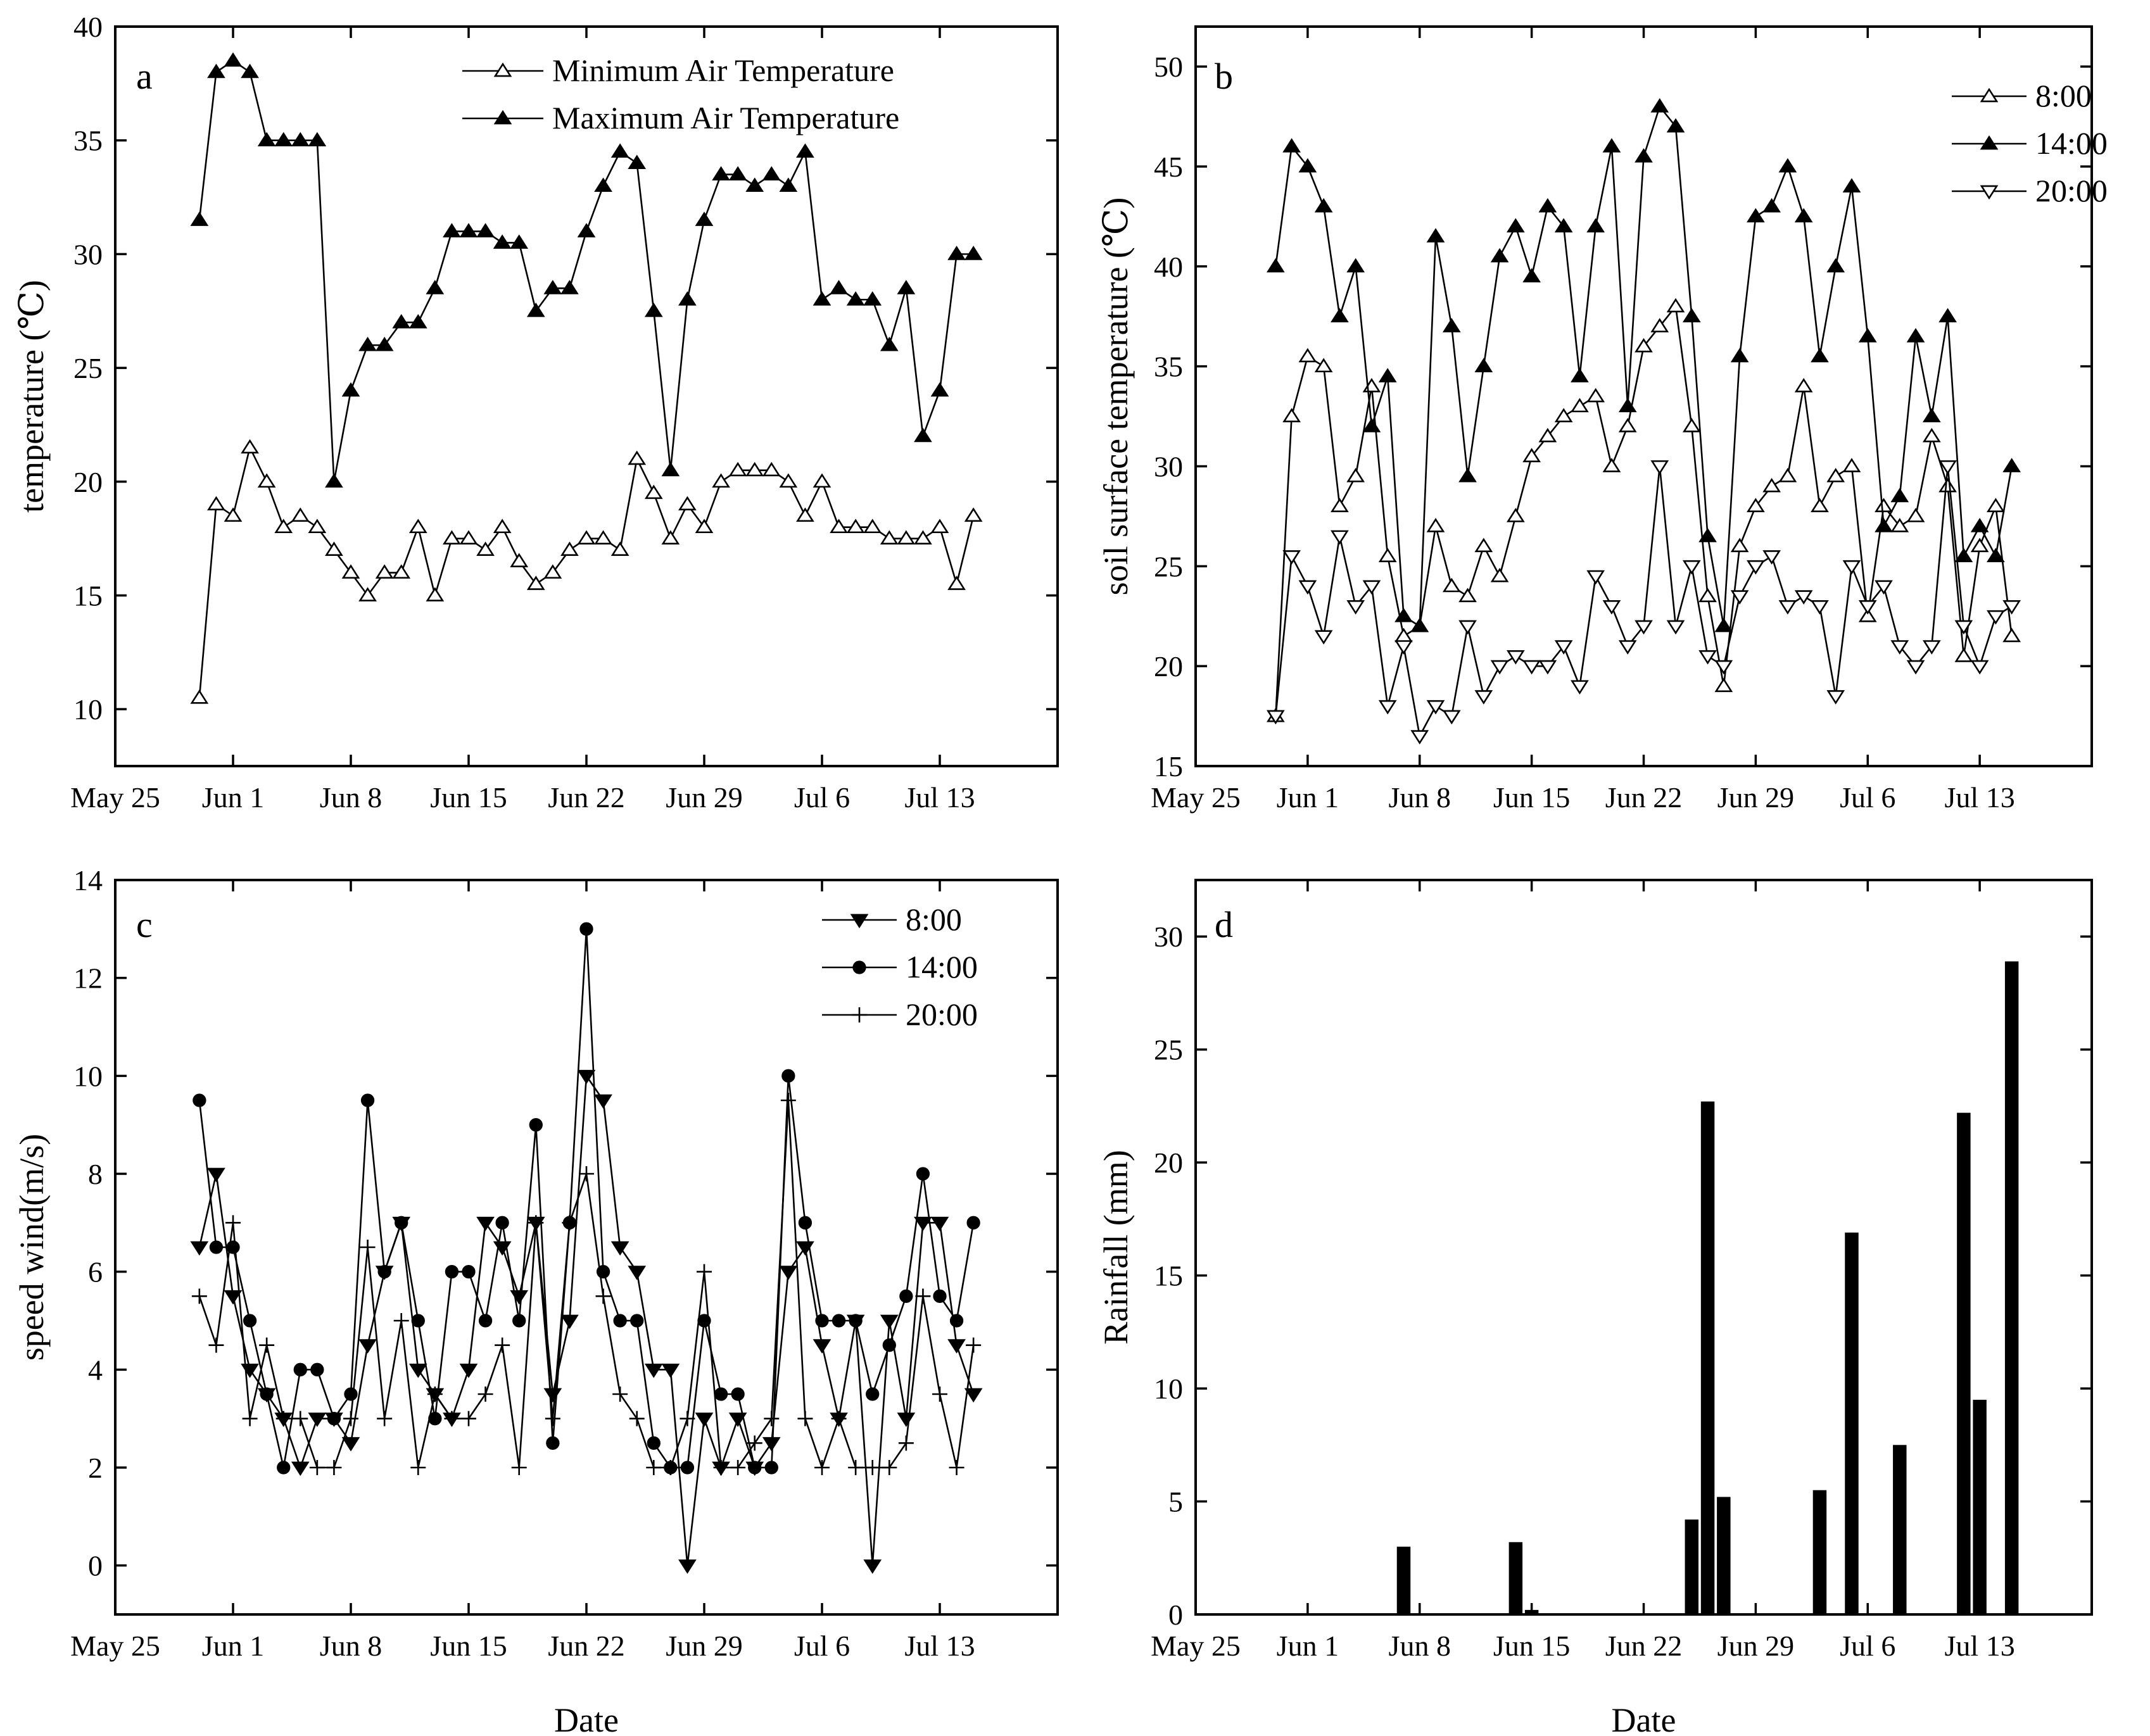  What do you see at coordinates (351, 797) in the screenshot?
I see `x-tick-label: Jun 8` at bounding box center [351, 797].